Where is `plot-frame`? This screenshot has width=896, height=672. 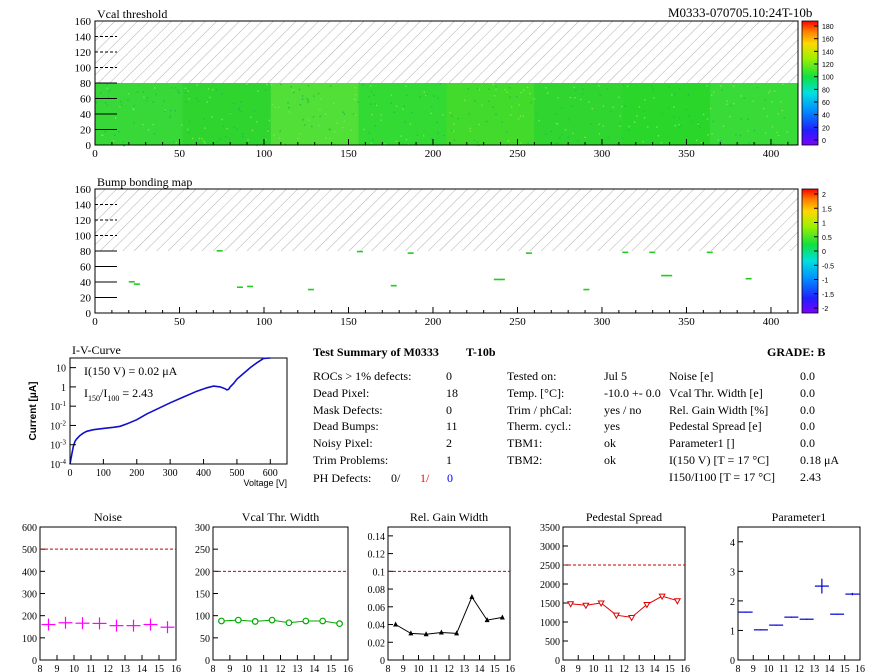
plot-frame is located at coordinates (799, 593).